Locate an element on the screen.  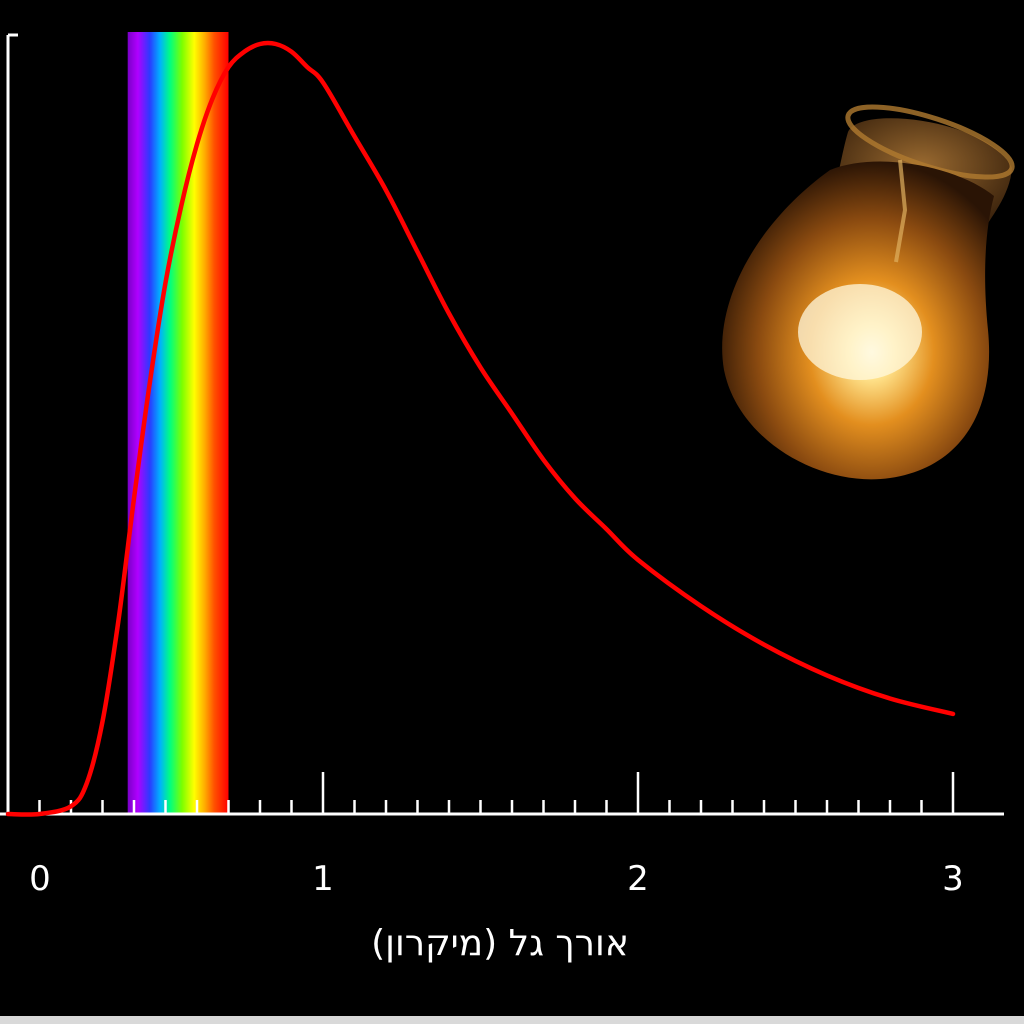
x-tick-label: 3 is located at coordinates (953, 879).